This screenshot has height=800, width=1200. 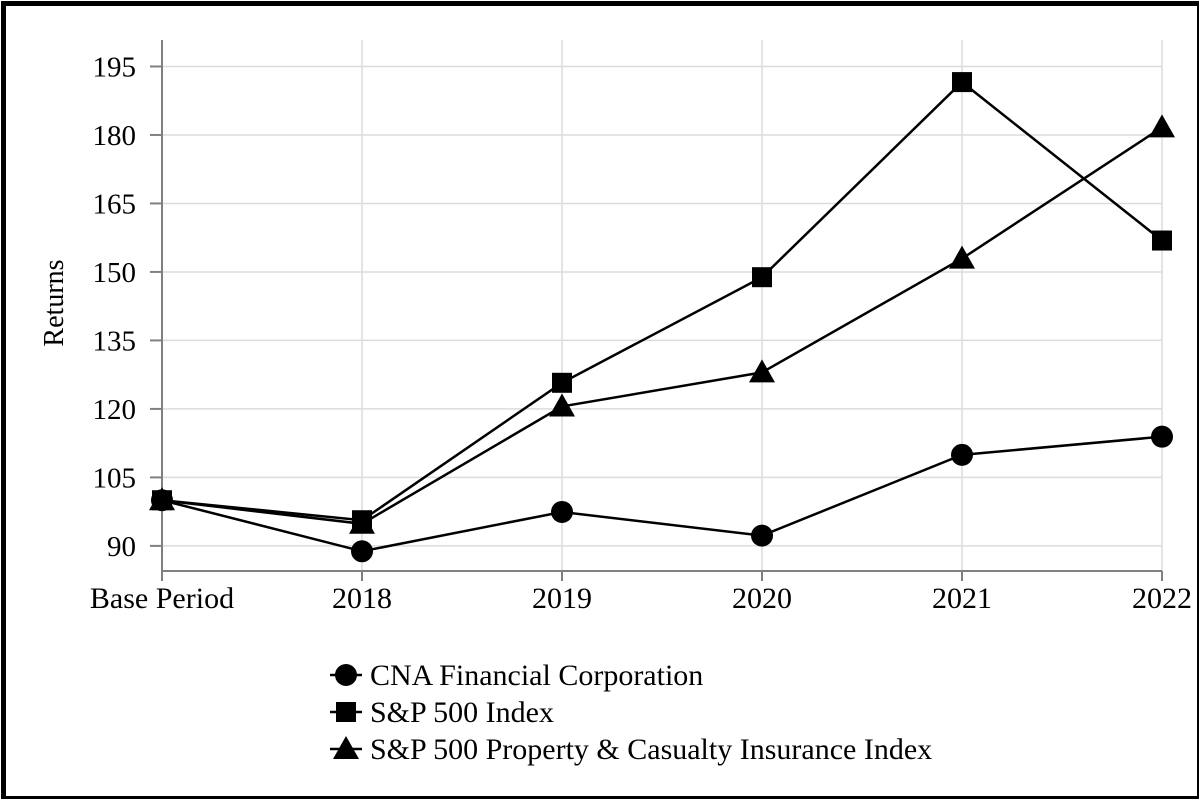 What do you see at coordinates (962, 598) in the screenshot?
I see `x-tick-label: 2021` at bounding box center [962, 598].